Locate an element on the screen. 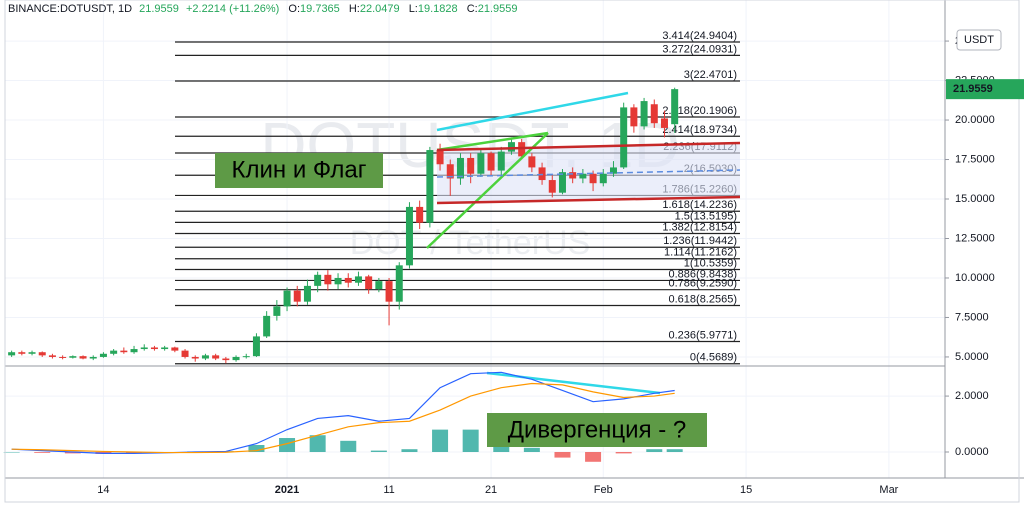 This screenshot has width=1024, height=507. channel-bottom is located at coordinates (588, 200).